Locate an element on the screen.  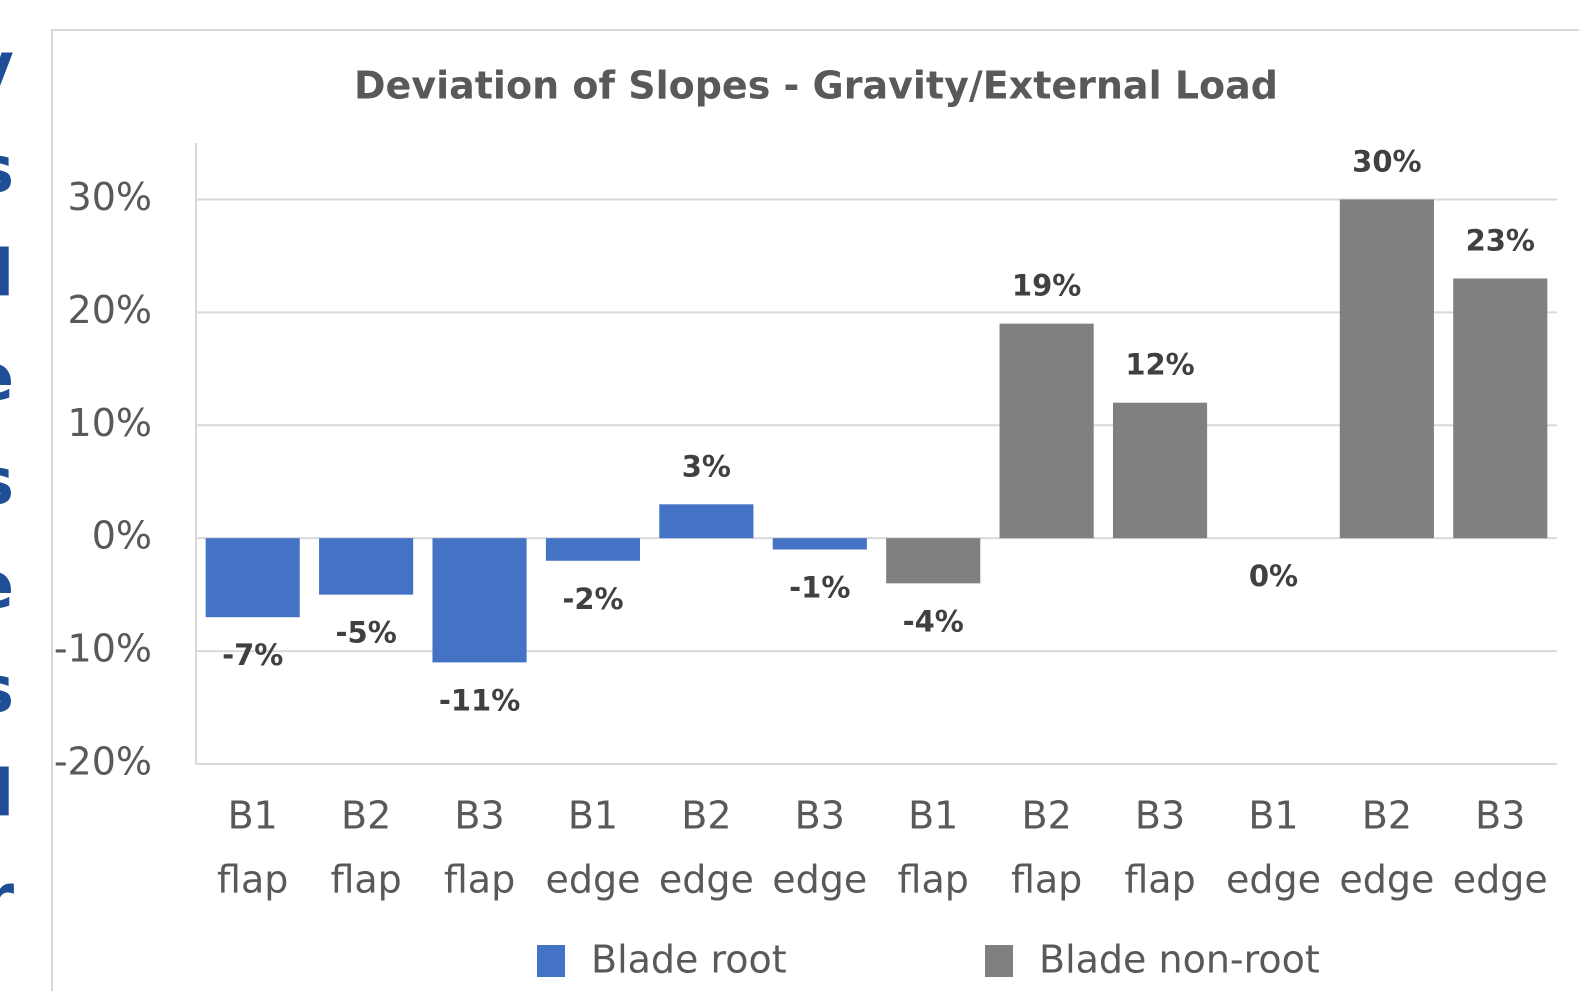
value-label: 30% is located at coordinates (1386, 161).